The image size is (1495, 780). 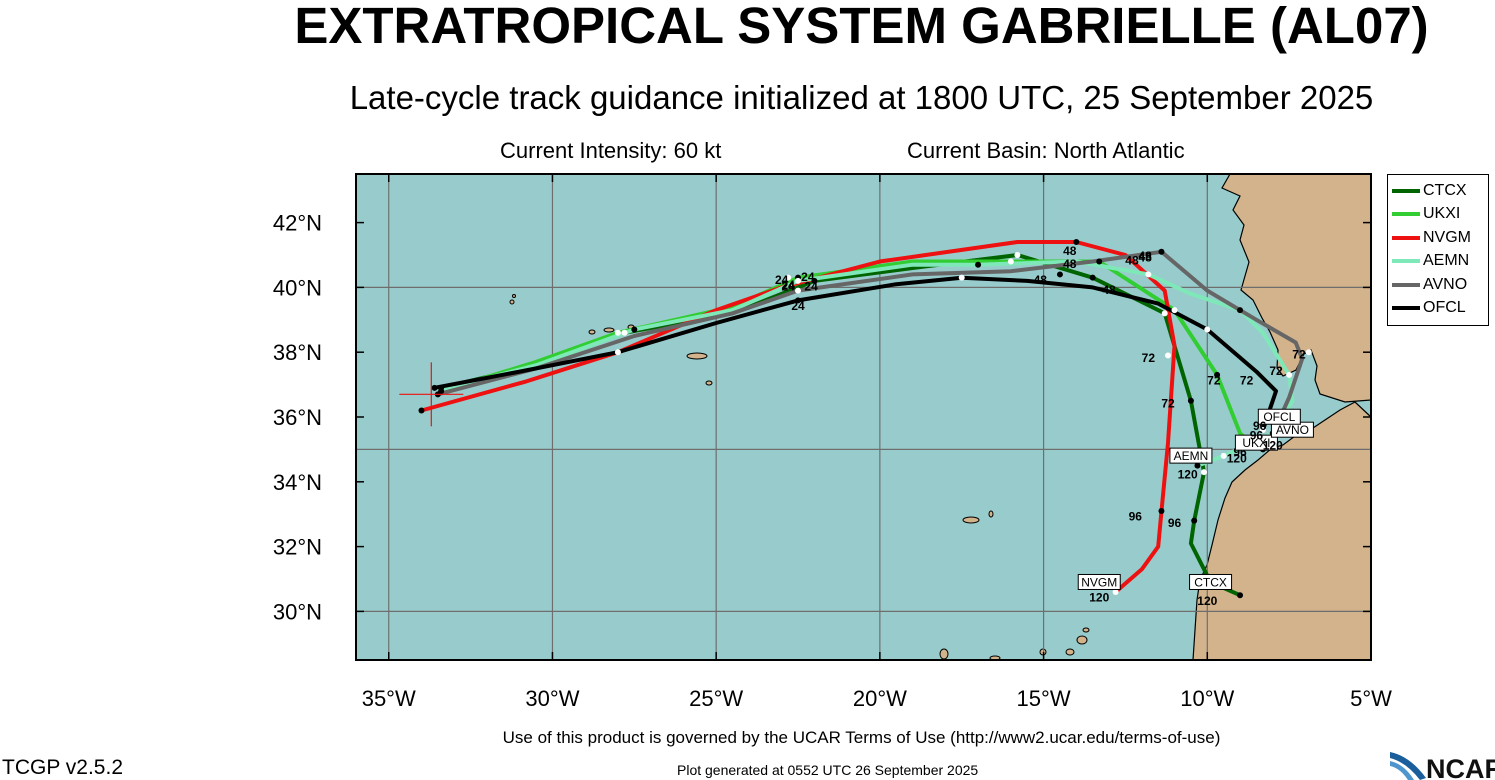 I want to click on island, so click(x=991, y=514).